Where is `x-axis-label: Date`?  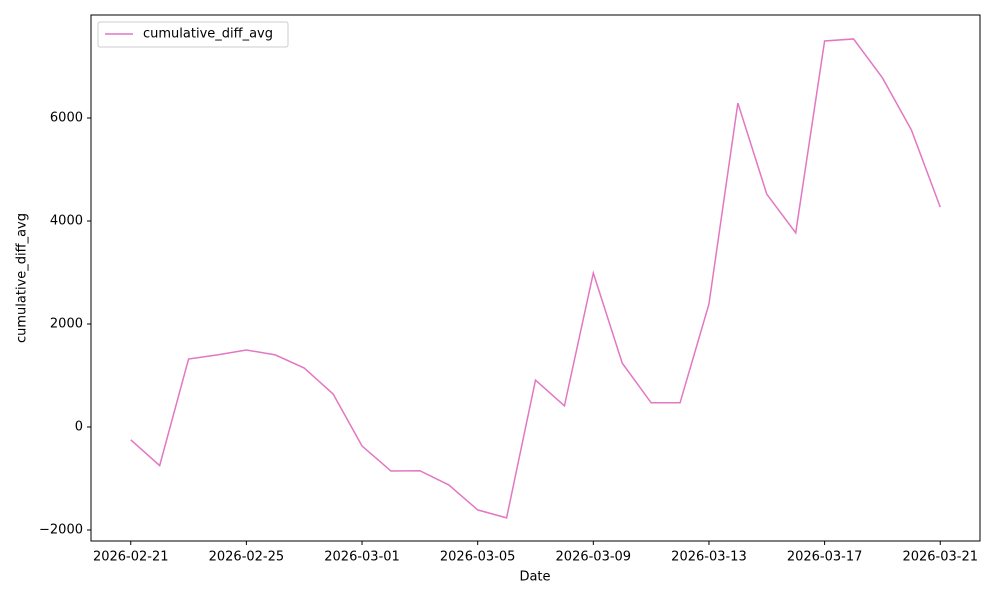 x-axis-label: Date is located at coordinates (534, 577).